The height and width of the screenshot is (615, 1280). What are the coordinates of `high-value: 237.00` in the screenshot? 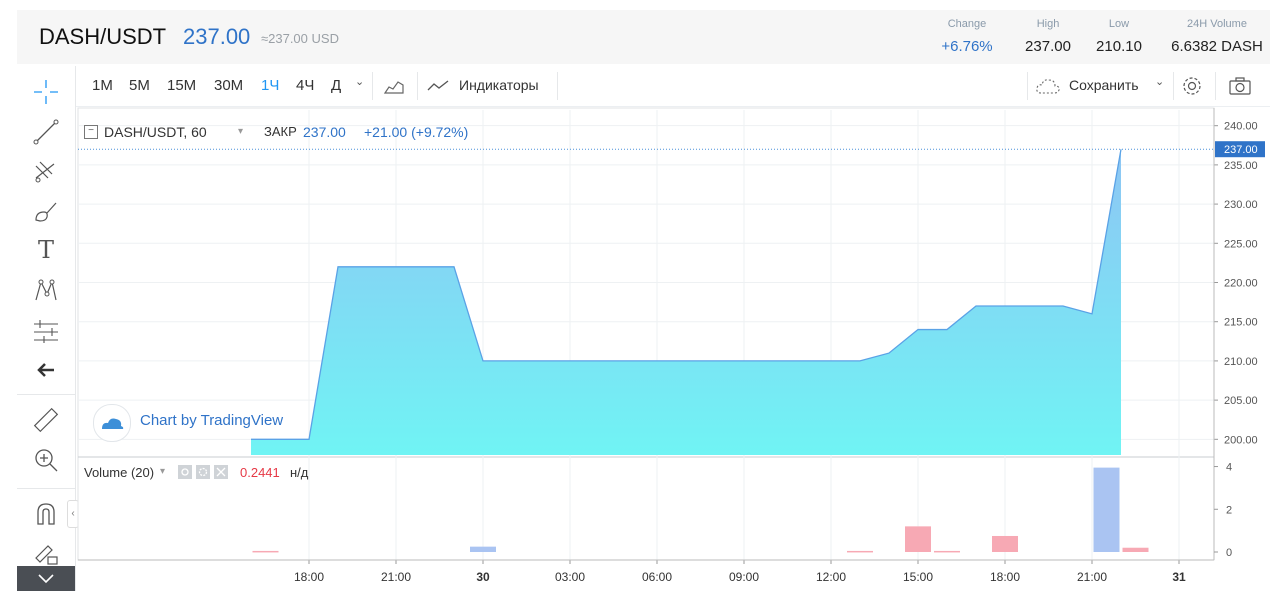 It's located at (1048, 46).